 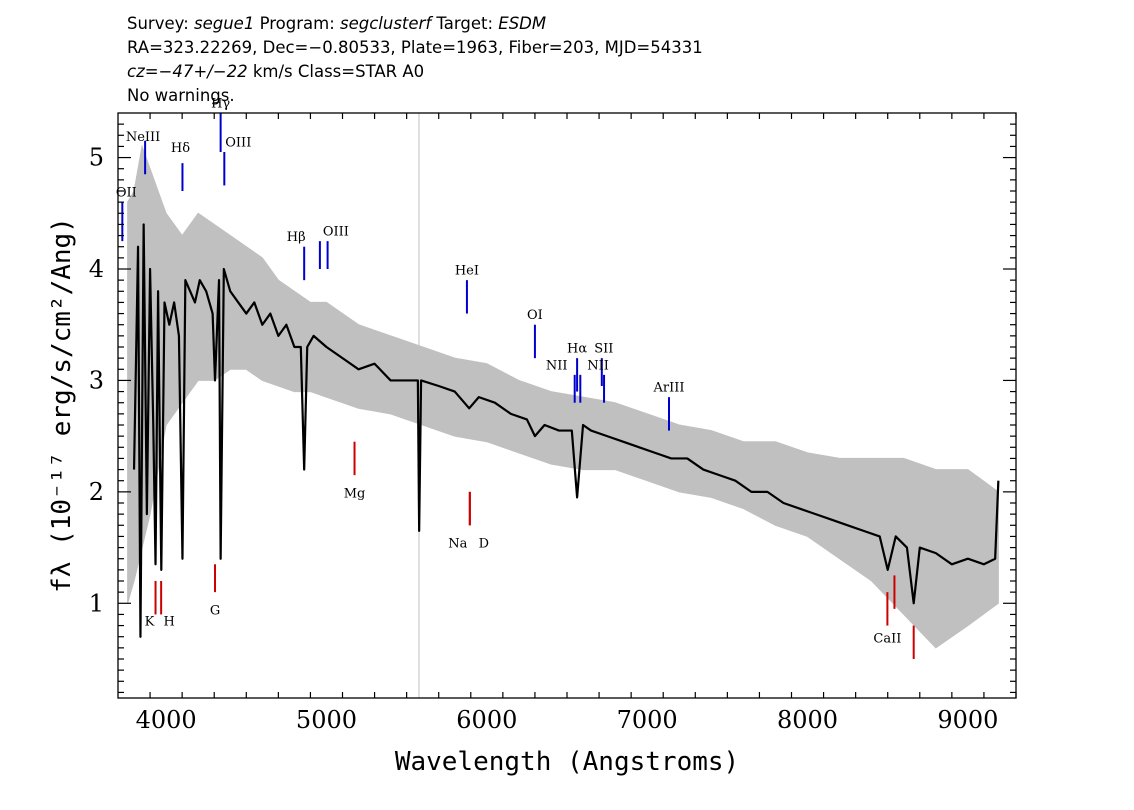 I want to click on emission-line-label: HeI, so click(x=467, y=271).